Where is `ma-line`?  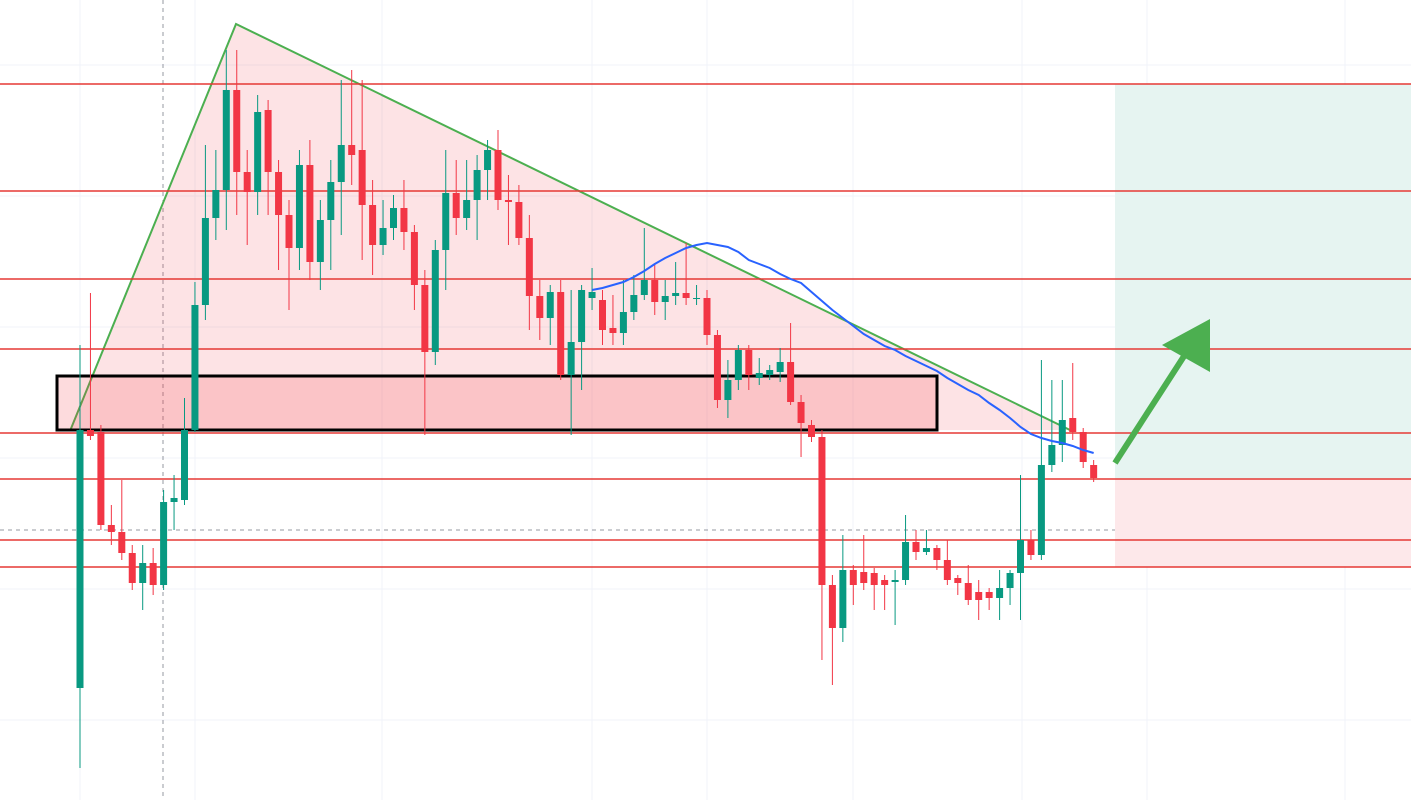 ma-line is located at coordinates (842, 347).